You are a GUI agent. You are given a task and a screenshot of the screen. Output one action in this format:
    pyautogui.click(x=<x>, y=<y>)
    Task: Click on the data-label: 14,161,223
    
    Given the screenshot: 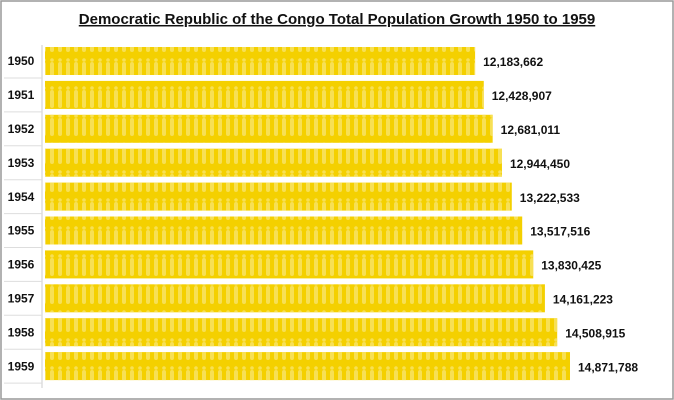 What is the action you would take?
    pyautogui.click(x=583, y=299)
    